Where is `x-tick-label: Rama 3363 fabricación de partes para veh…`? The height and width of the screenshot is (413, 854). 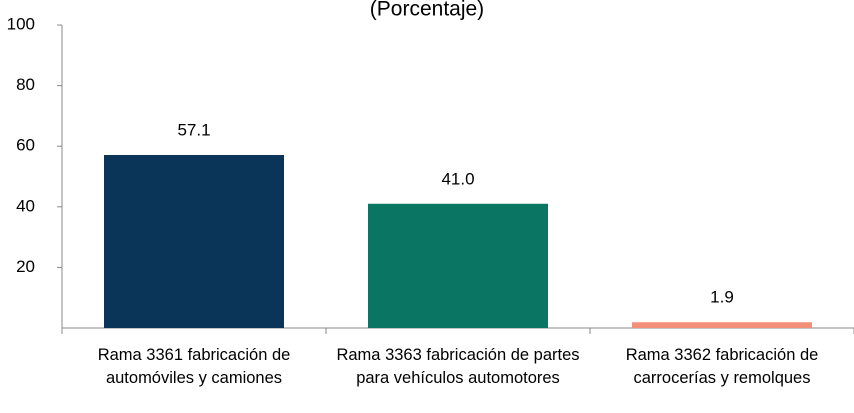 x-tick-label: Rama 3363 fabricación de partes para veh… is located at coordinates (458, 366).